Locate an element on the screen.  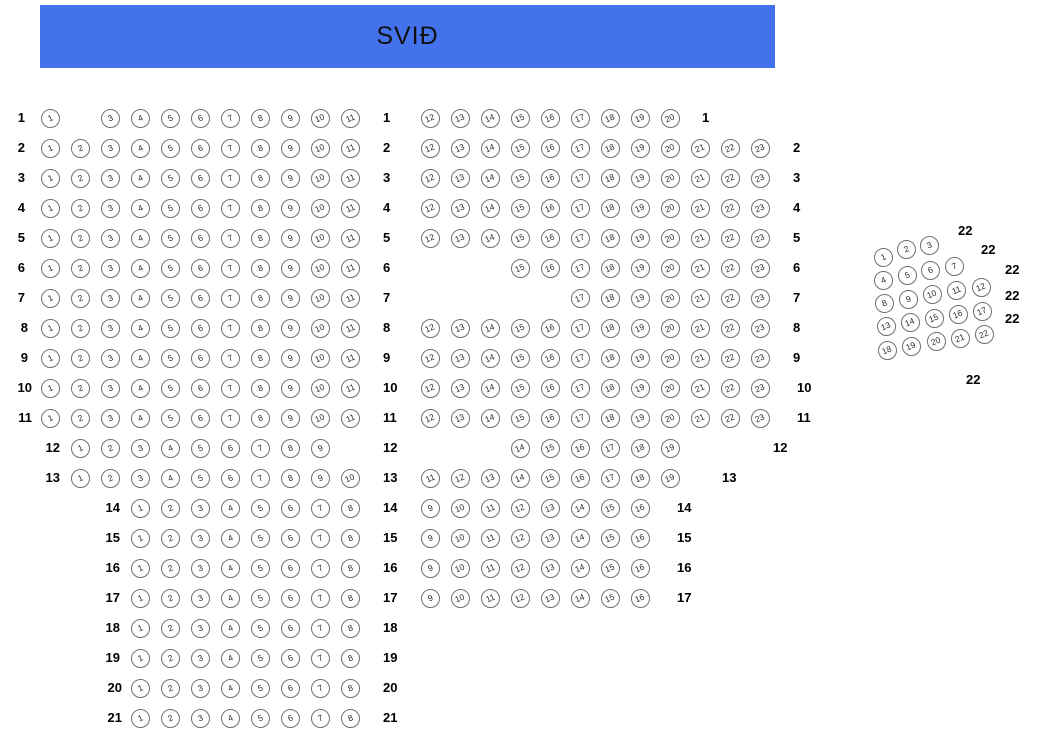
seat: 17 is located at coordinates (580, 388).